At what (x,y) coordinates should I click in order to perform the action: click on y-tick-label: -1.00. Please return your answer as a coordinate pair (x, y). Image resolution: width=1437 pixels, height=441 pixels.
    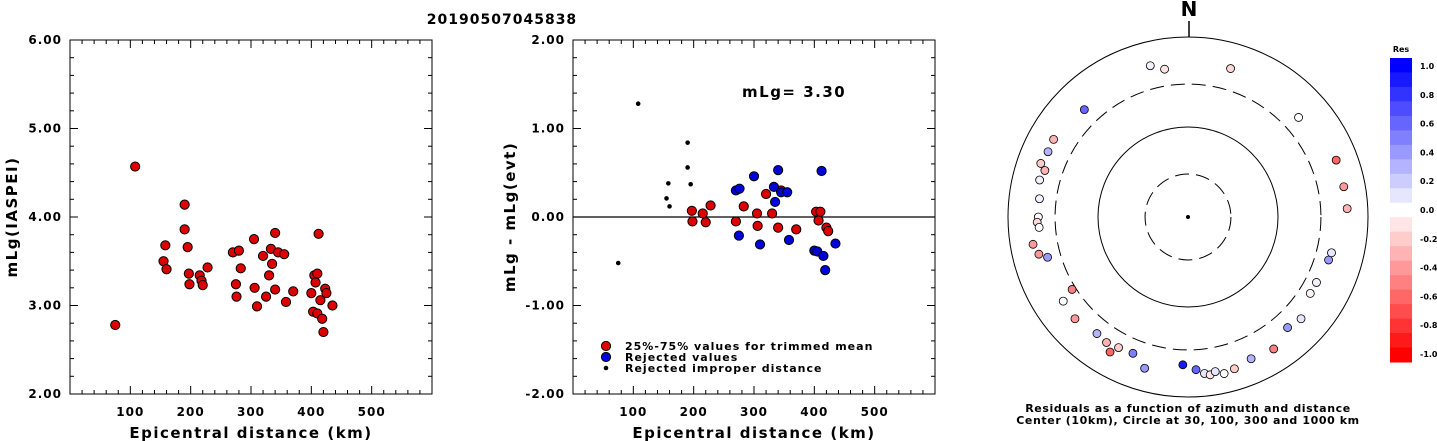
    Looking at the image, I should click on (545, 306).